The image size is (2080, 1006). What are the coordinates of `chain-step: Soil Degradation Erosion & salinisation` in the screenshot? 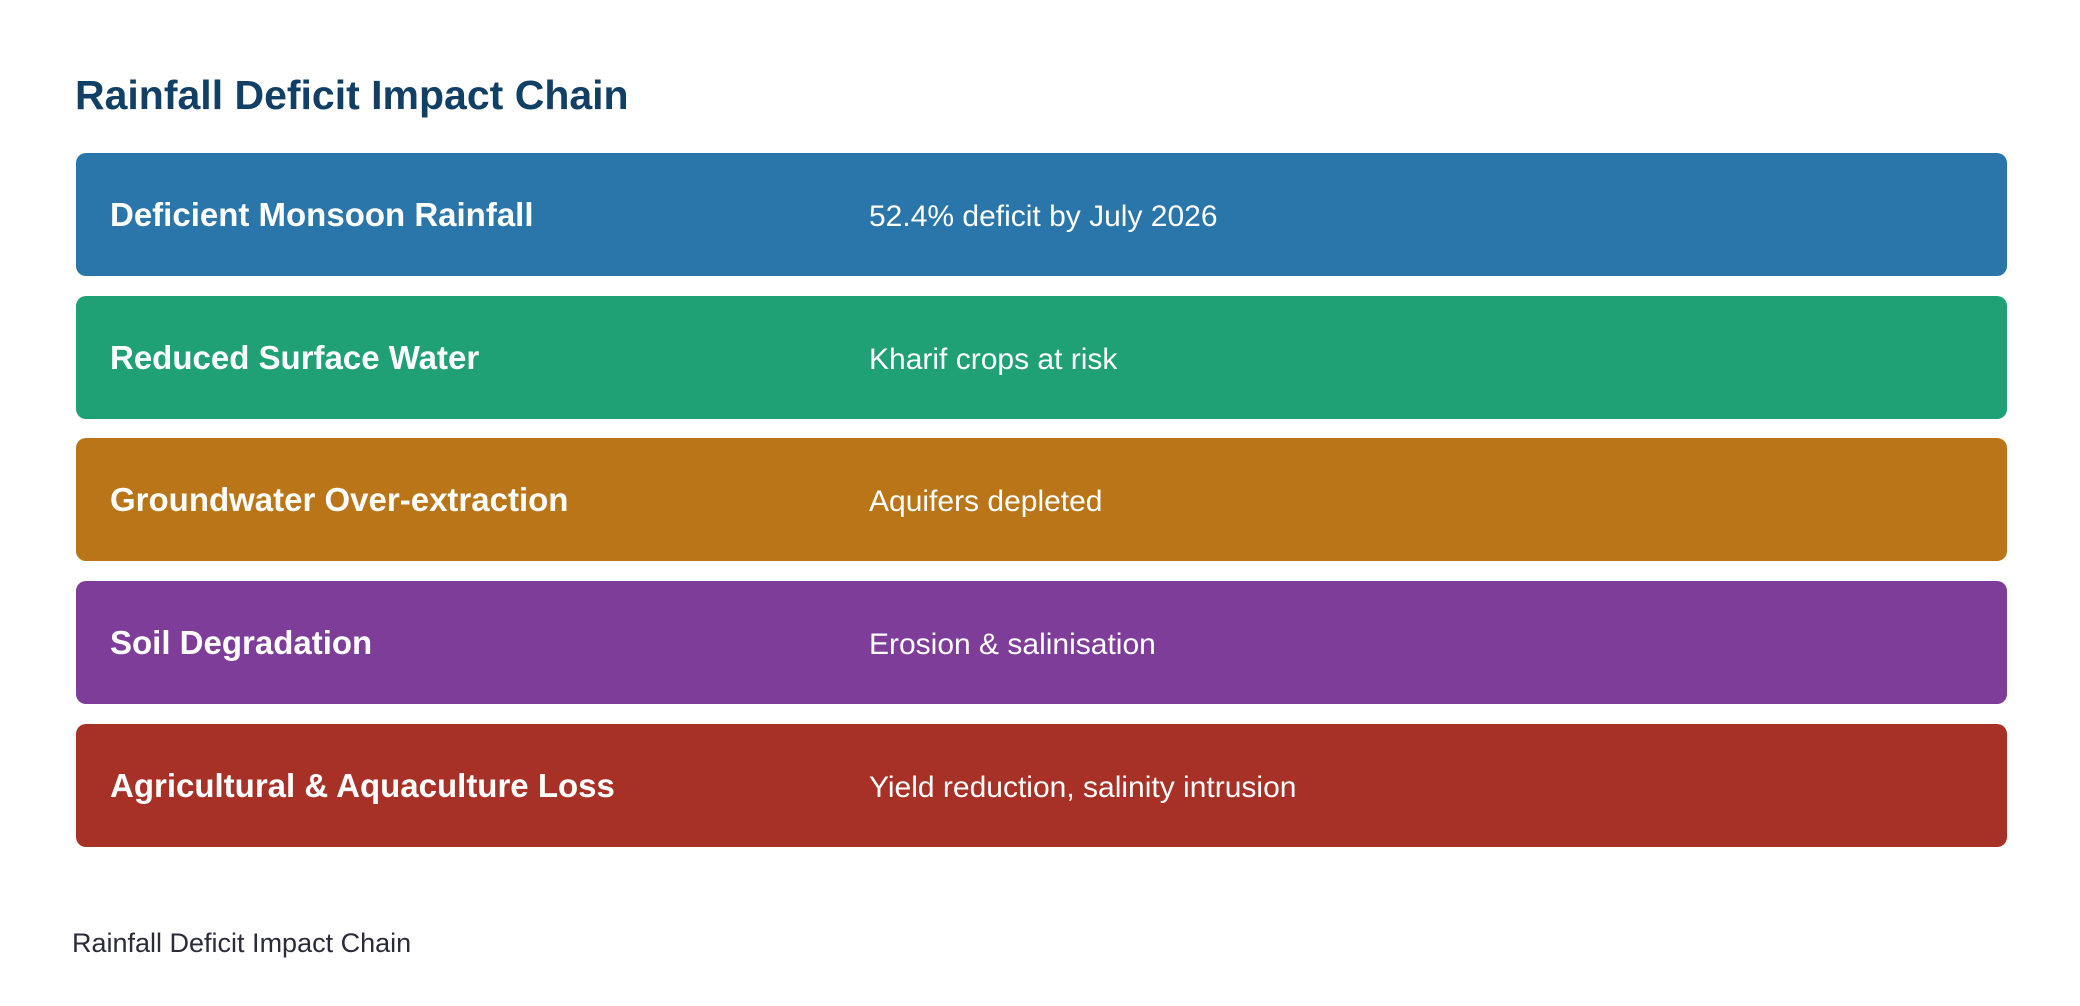 It's located at (1041, 643).